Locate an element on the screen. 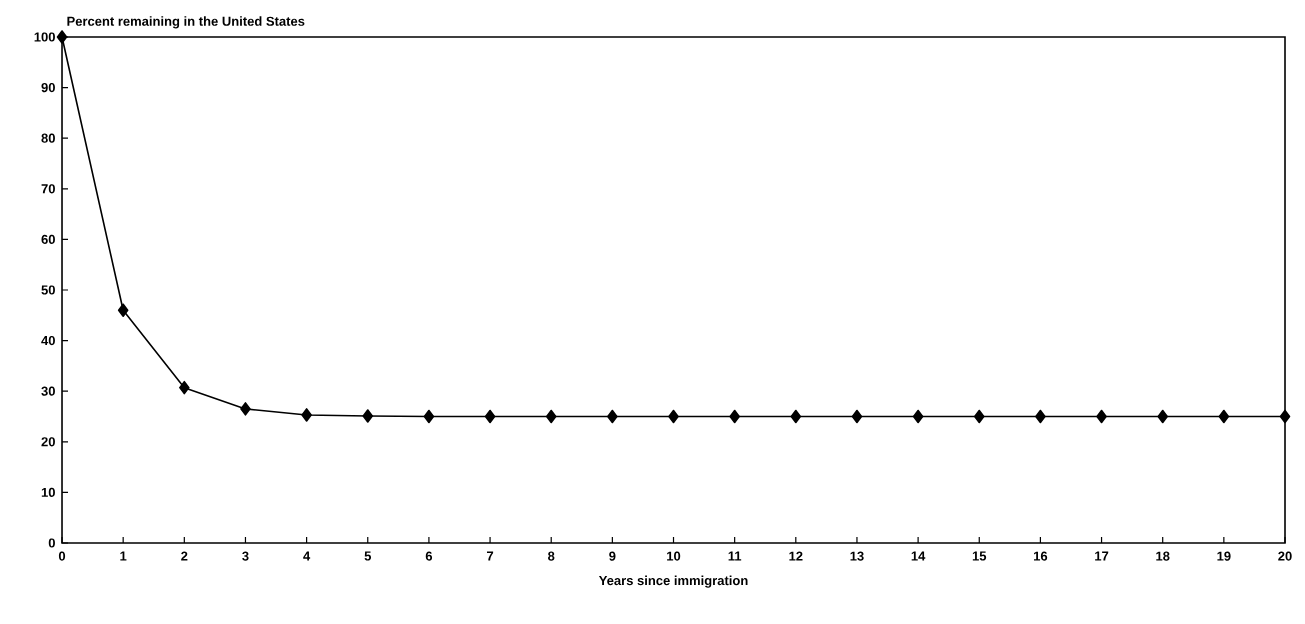 This screenshot has height=624, width=1305. x-tick-label: 1 is located at coordinates (123, 556).